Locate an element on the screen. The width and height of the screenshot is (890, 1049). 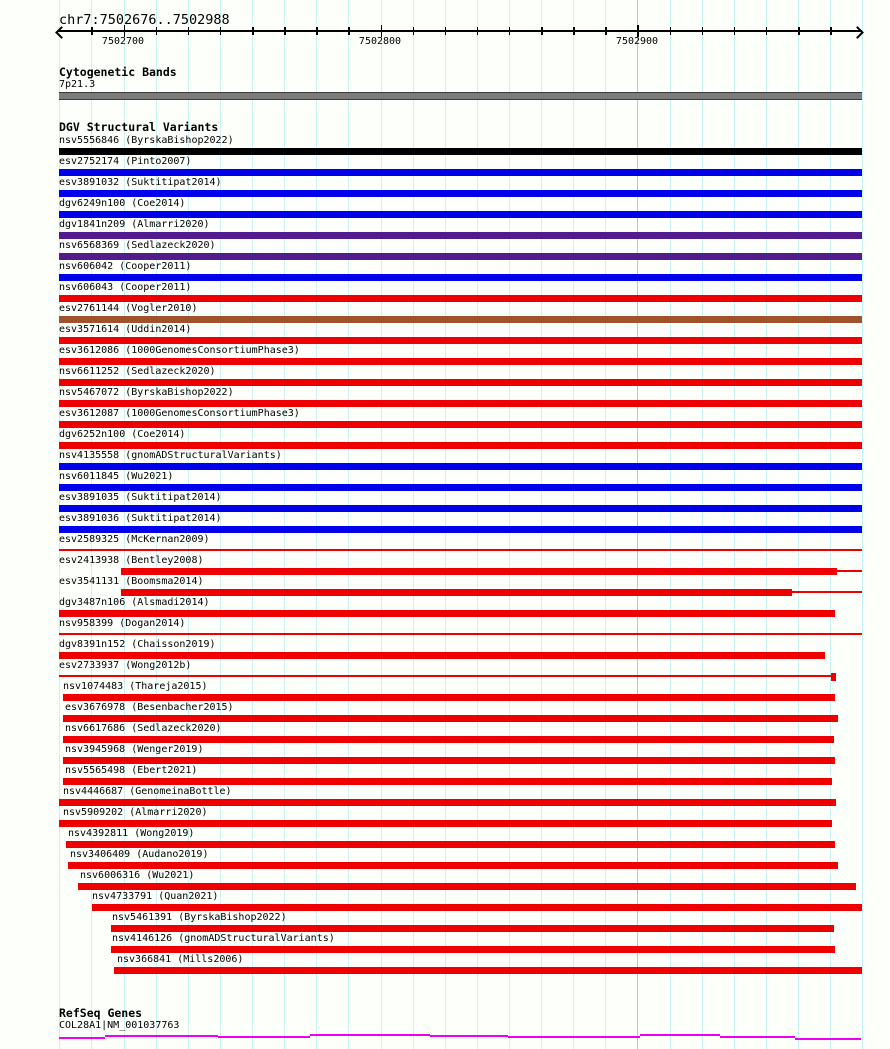
gridline is located at coordinates (253, 524).